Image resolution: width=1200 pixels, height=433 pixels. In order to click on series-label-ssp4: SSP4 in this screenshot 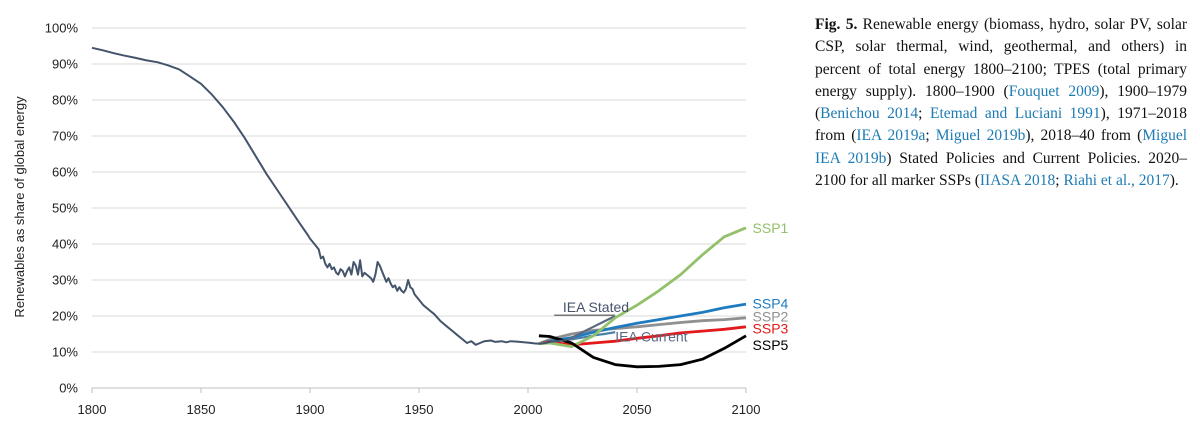, I will do `click(771, 303)`.